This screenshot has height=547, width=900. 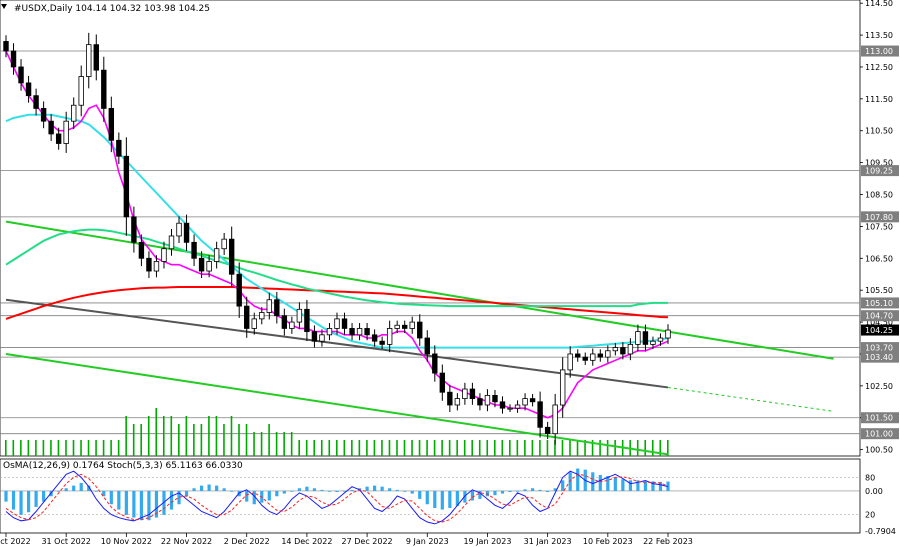 What do you see at coordinates (880, 531) in the screenshot?
I see `osc-tick-3: -0.7904` at bounding box center [880, 531].